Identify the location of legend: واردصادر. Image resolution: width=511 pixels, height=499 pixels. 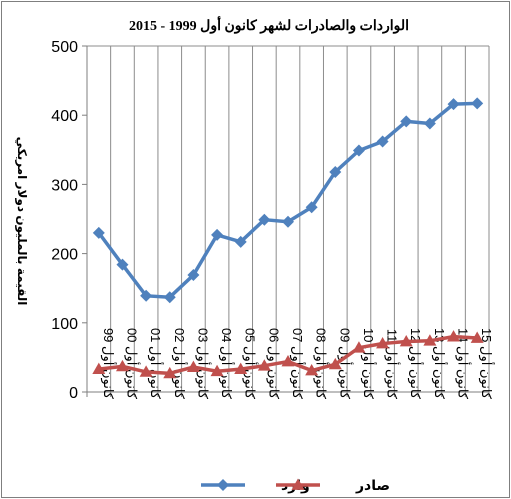
(295, 485).